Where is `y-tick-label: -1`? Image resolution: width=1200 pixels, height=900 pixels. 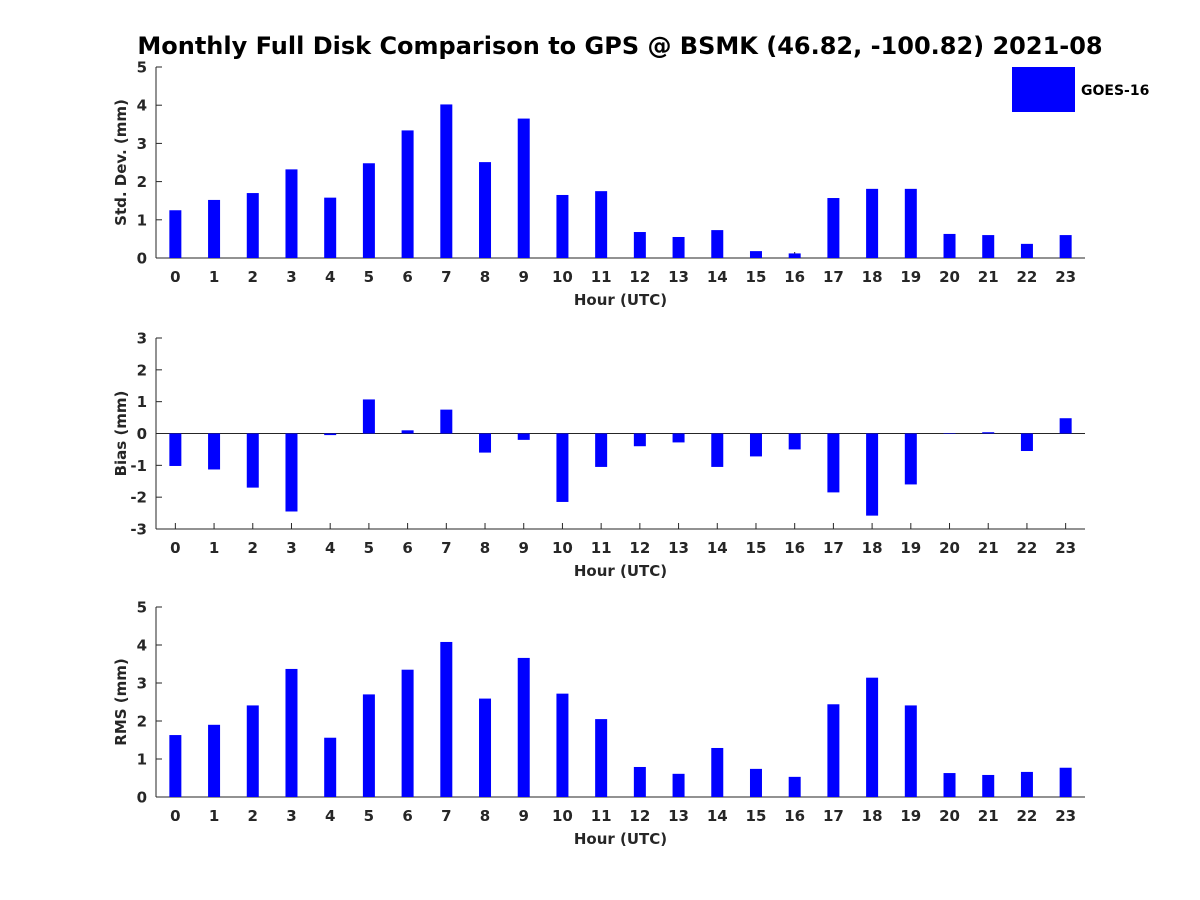 y-tick-label: -1 is located at coordinates (138, 466).